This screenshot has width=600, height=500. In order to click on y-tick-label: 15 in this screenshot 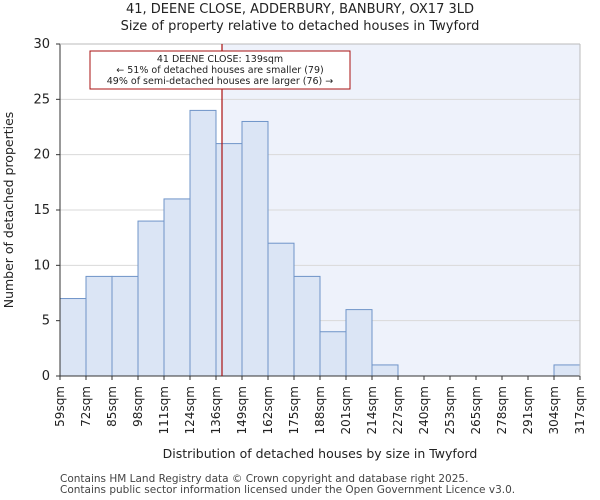, I will do `click(41, 210)`.